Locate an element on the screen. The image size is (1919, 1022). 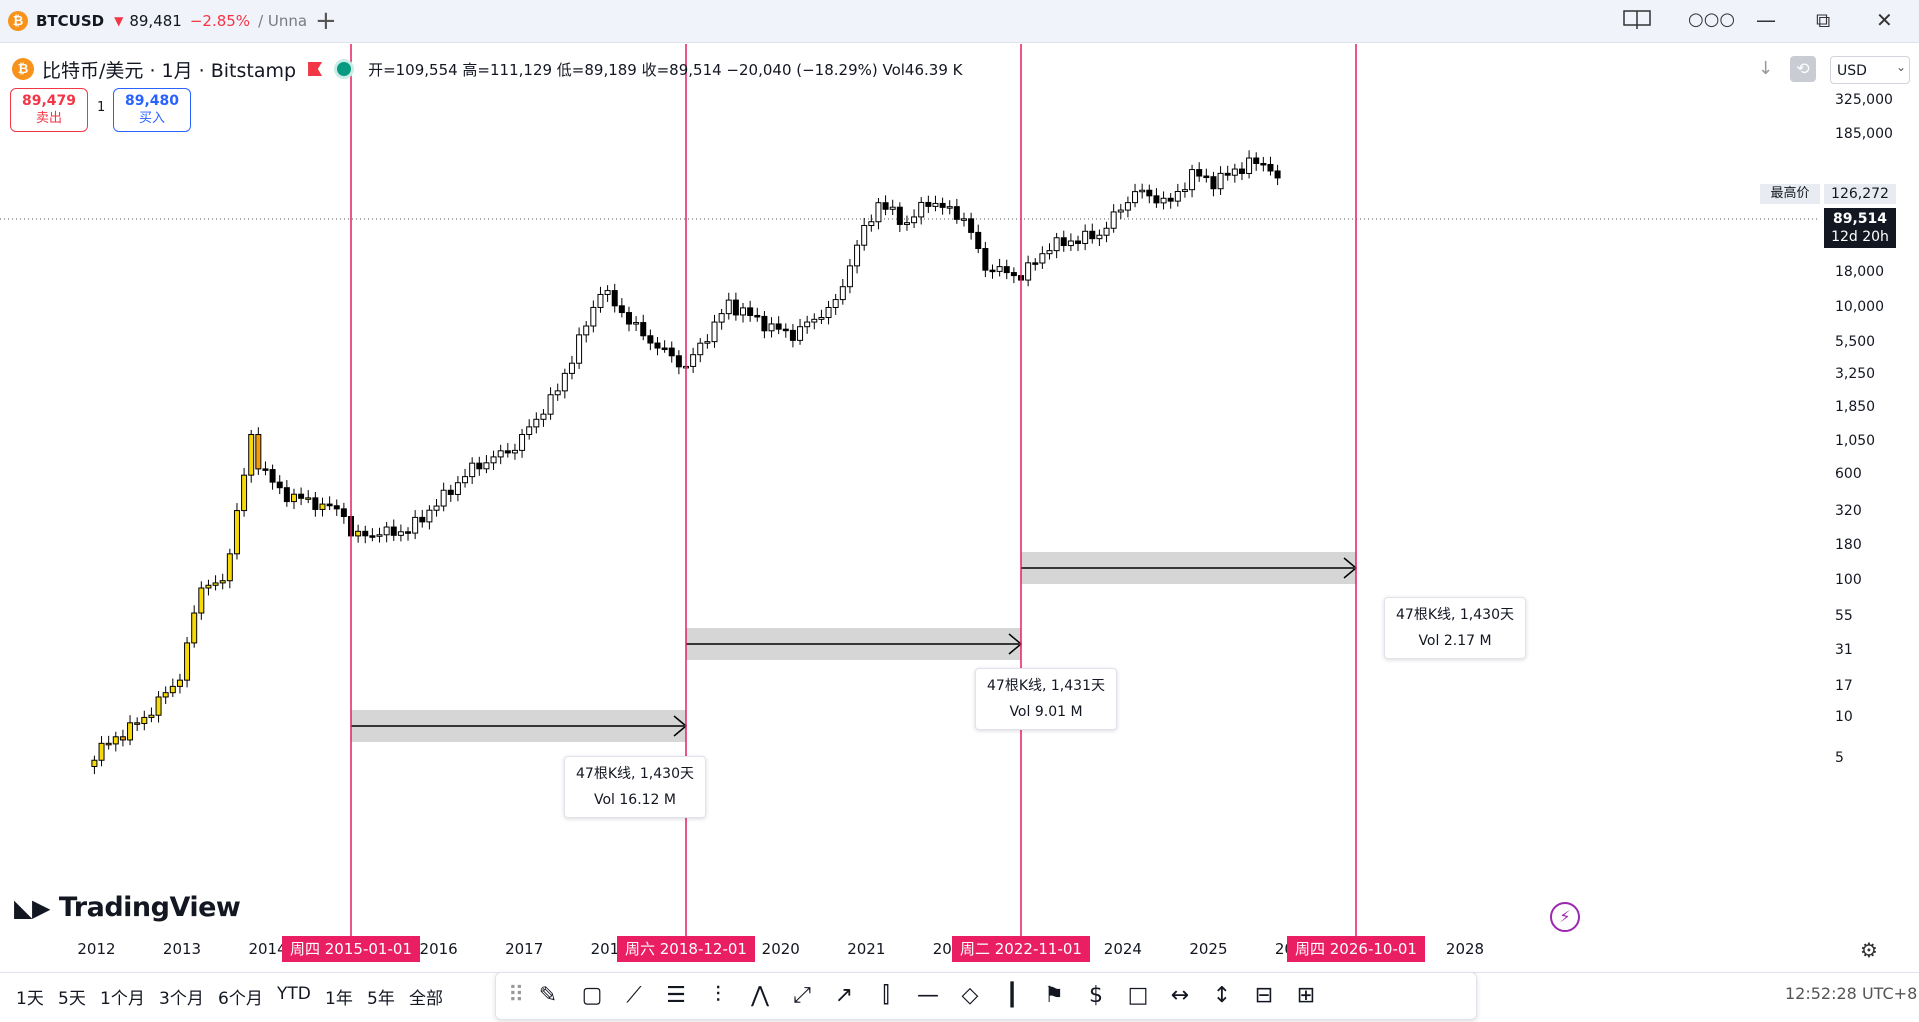
refresh-icon: ⟲ is located at coordinates (1803, 69).